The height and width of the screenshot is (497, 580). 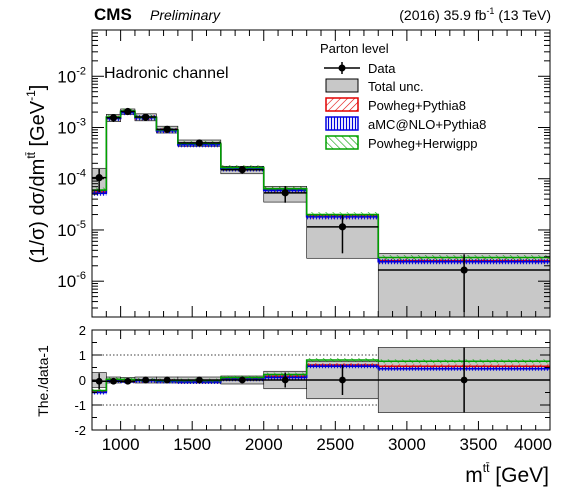 I want to click on main-y-axis-label: (1/σ) dσ/dmtt̄ [GeV-1], so click(x=36, y=174).